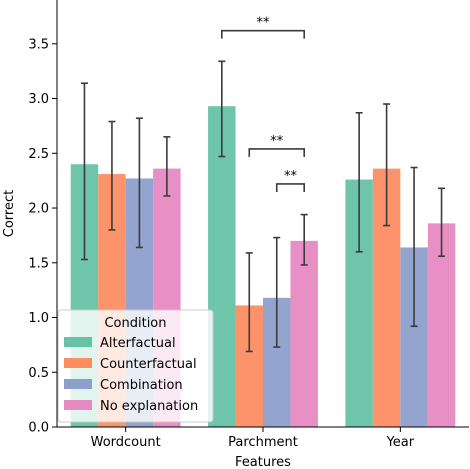 This screenshot has width=470, height=469. I want to click on y-tick-label: 2.5, so click(38, 154).